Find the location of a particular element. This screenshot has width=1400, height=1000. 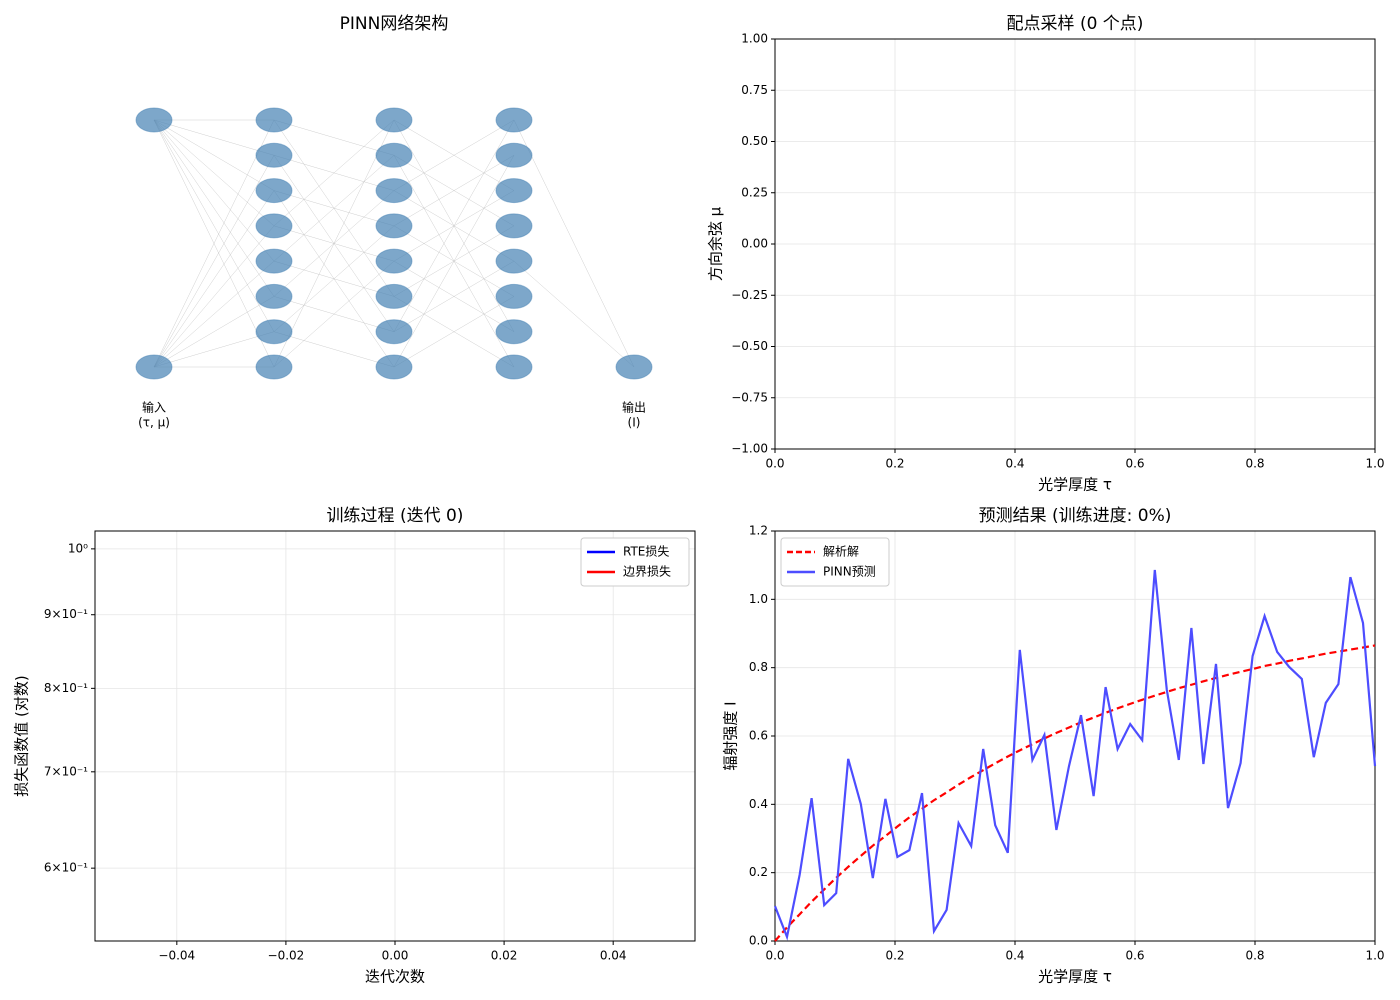

y-tick-label: 10⁰ is located at coordinates (78, 548).